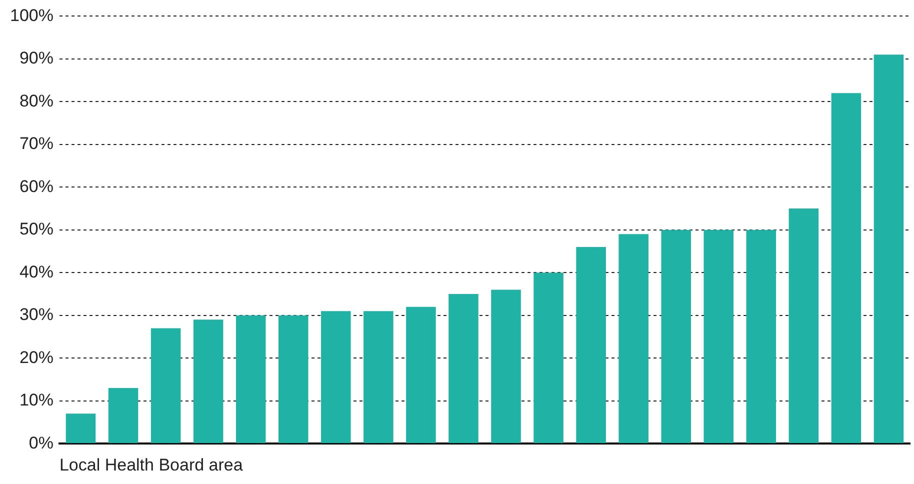 The width and height of the screenshot is (914, 484). Describe the element at coordinates (36, 229) in the screenshot. I see `y-tick-label: 50%` at that location.